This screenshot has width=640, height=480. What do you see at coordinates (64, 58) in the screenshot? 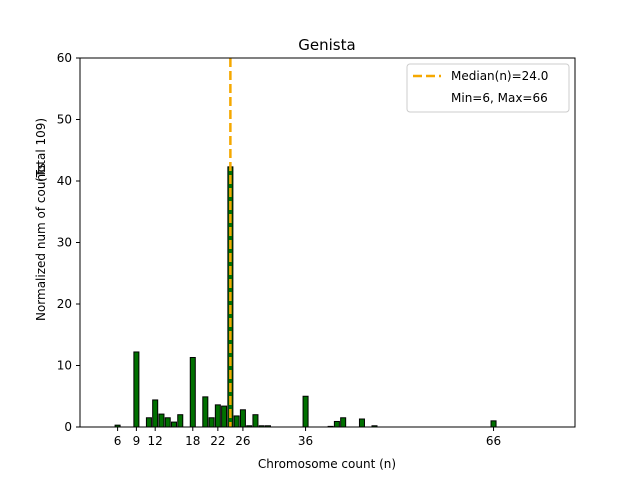
I see `y-tick-label: 60` at bounding box center [64, 58].